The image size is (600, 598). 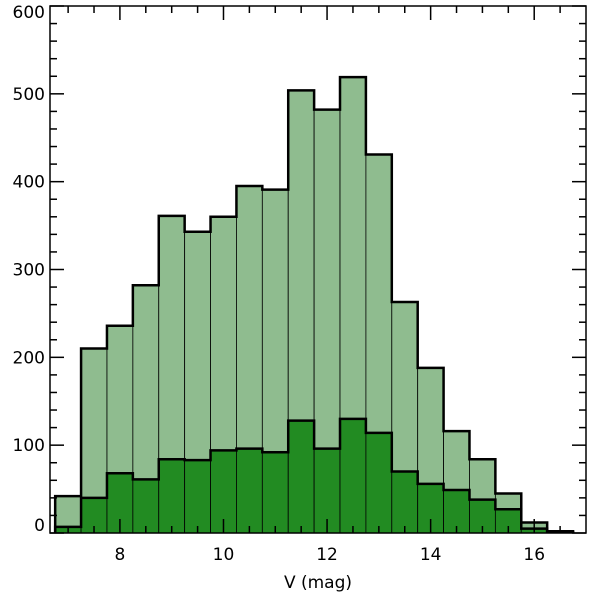 What do you see at coordinates (431, 555) in the screenshot?
I see `x-tick-label: 14` at bounding box center [431, 555].